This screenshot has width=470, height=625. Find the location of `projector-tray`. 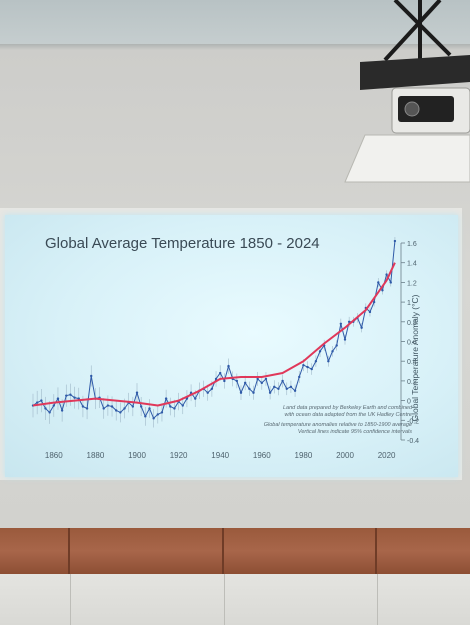

projector-tray is located at coordinates (407, 158).